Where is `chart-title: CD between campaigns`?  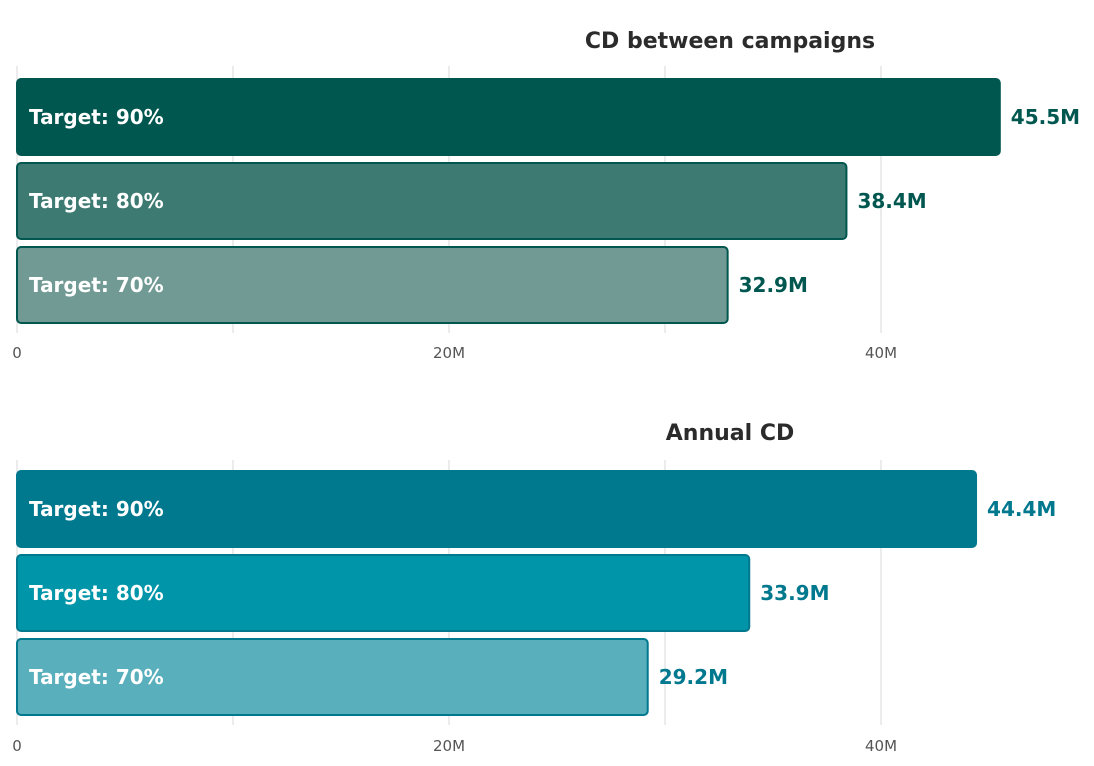 chart-title: CD between campaigns is located at coordinates (730, 41).